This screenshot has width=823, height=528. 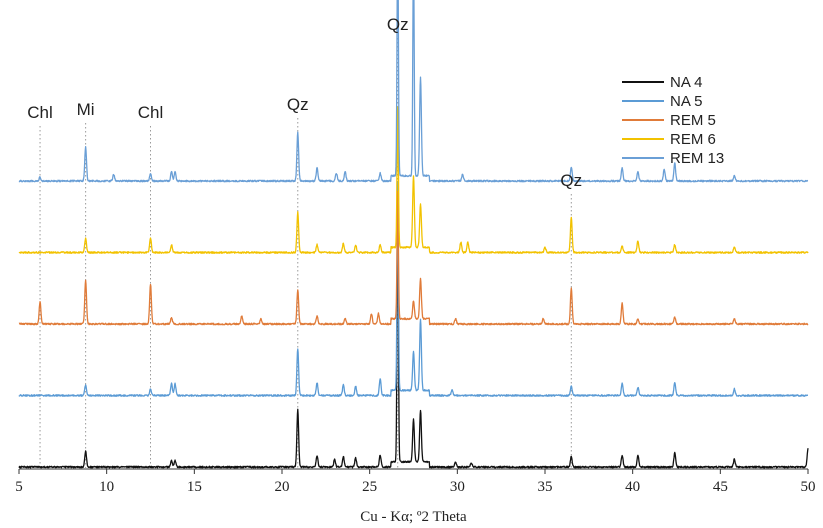 I want to click on x-axis-title: Cu - Kα; º2 Theta, so click(x=413, y=517).